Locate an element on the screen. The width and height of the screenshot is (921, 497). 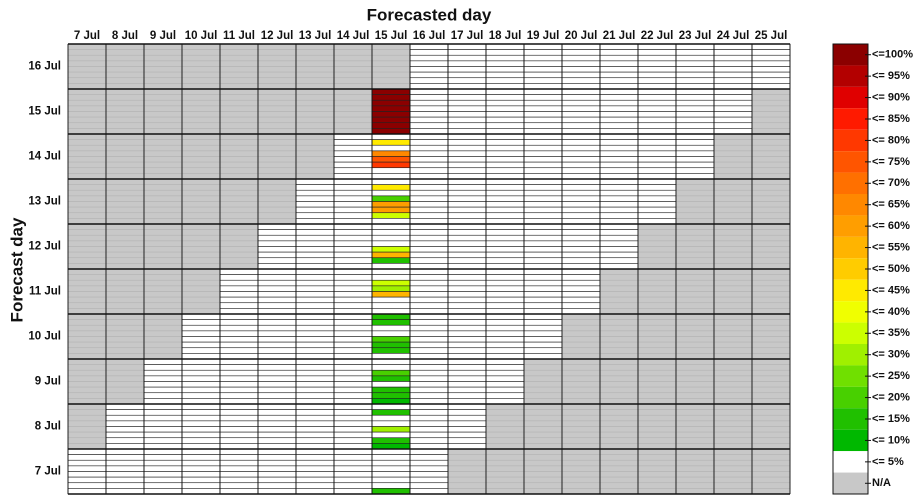
legend-label: <= 90% is located at coordinates (891, 97).